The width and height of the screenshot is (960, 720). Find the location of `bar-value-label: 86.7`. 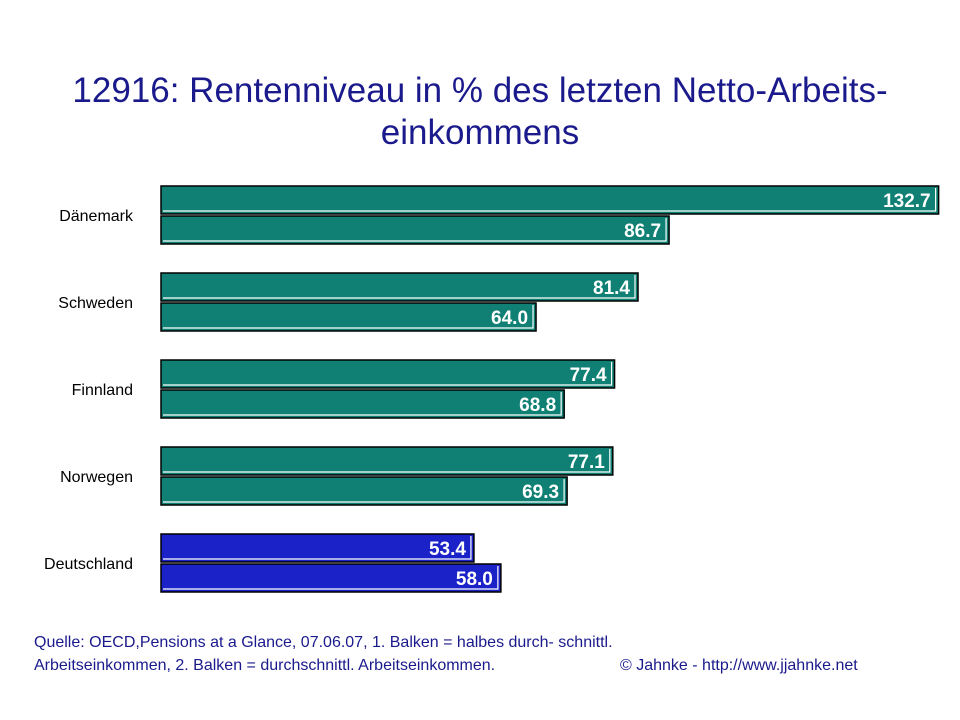

bar-value-label: 86.7 is located at coordinates (642, 231).